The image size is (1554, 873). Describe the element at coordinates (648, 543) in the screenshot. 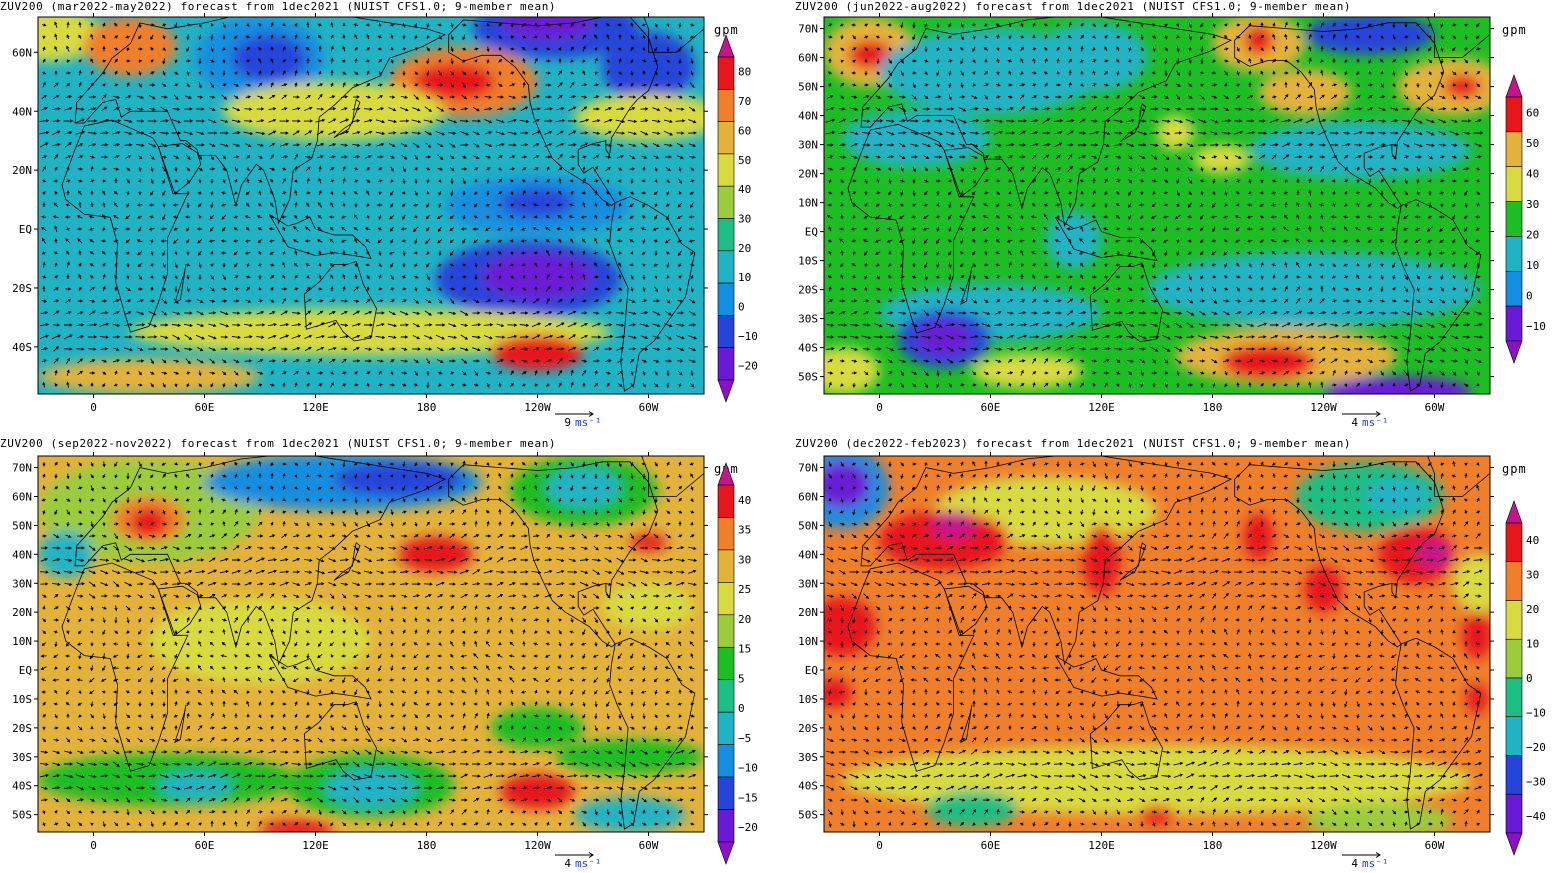

I see `anomaly-region` at that location.